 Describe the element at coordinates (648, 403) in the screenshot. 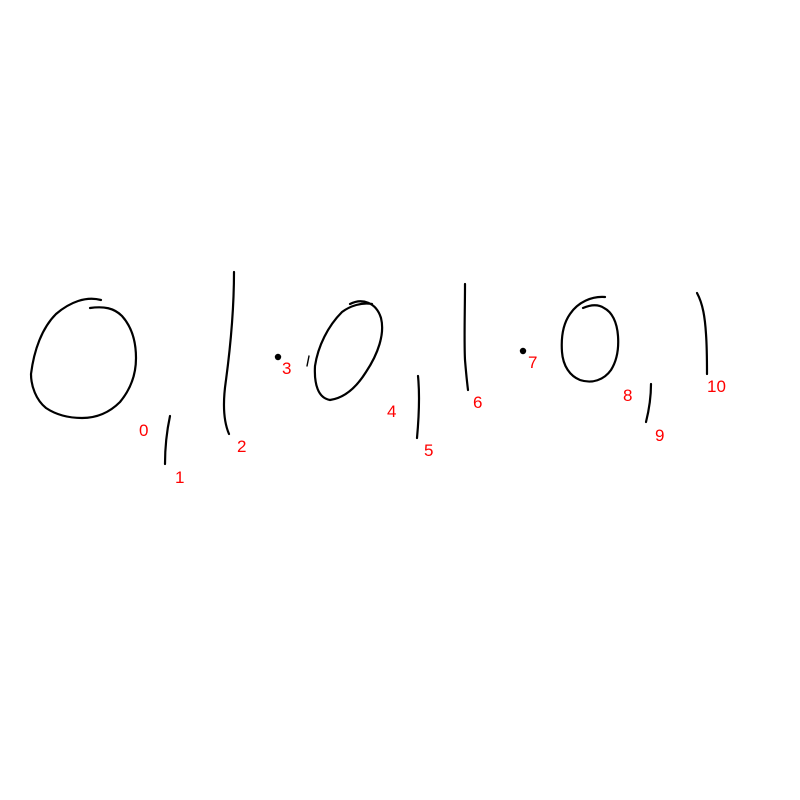

I see `stroke-9-line` at that location.